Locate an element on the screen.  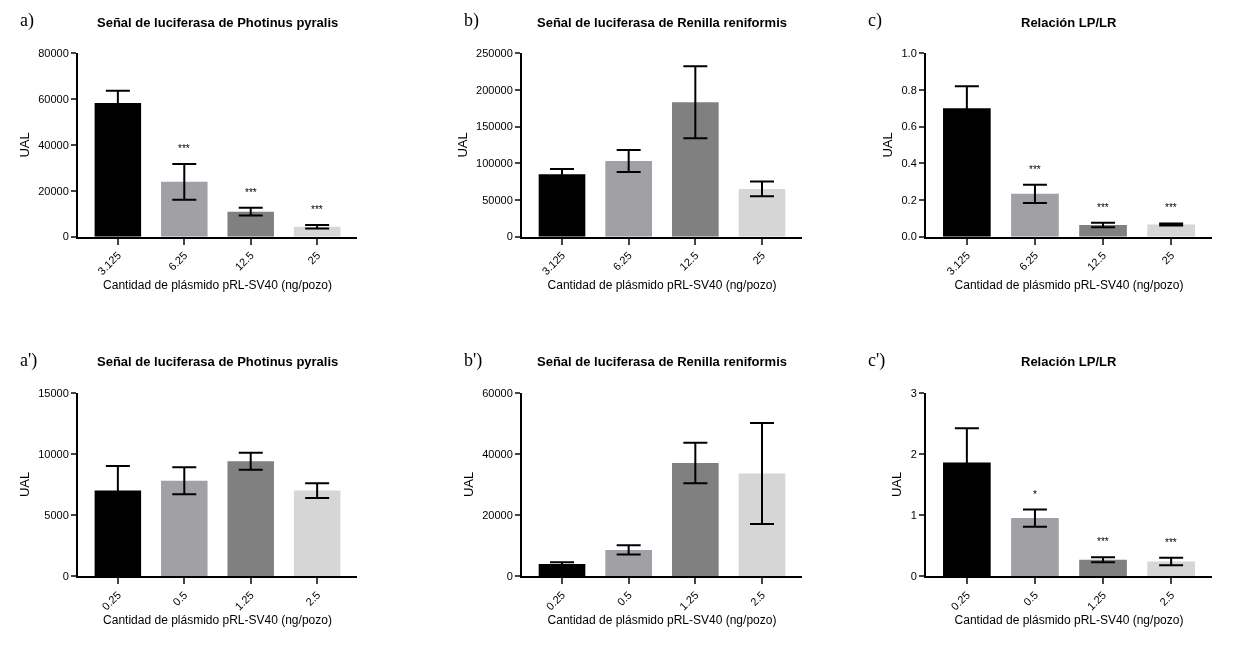
text: c) is located at coordinates (875, 20).